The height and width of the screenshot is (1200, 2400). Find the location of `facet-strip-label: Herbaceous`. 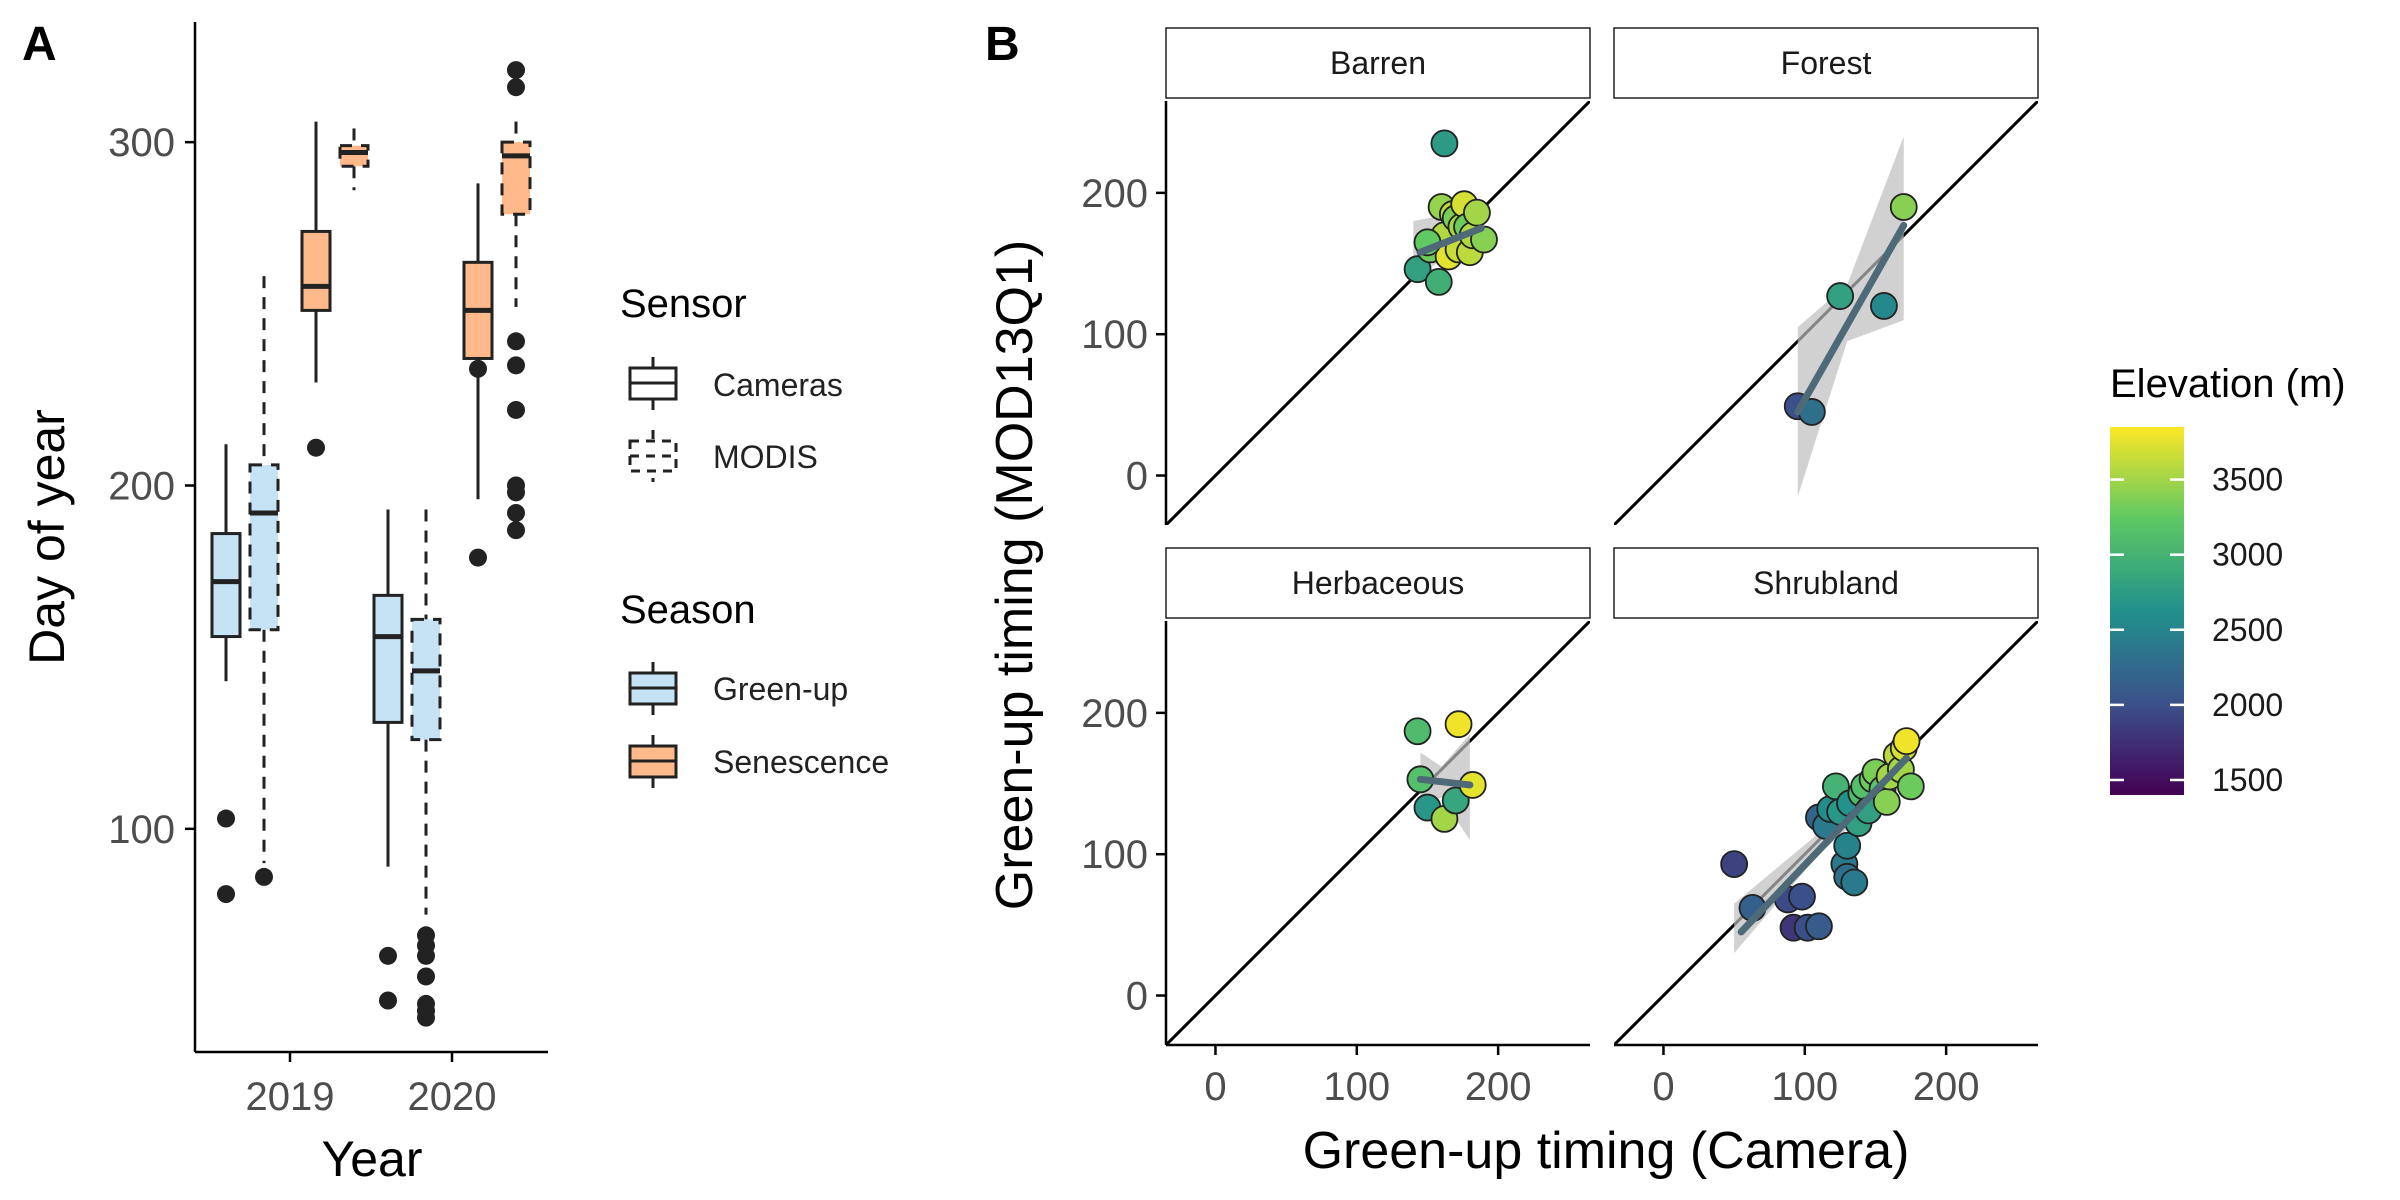

facet-strip-label: Herbaceous is located at coordinates (1378, 583).